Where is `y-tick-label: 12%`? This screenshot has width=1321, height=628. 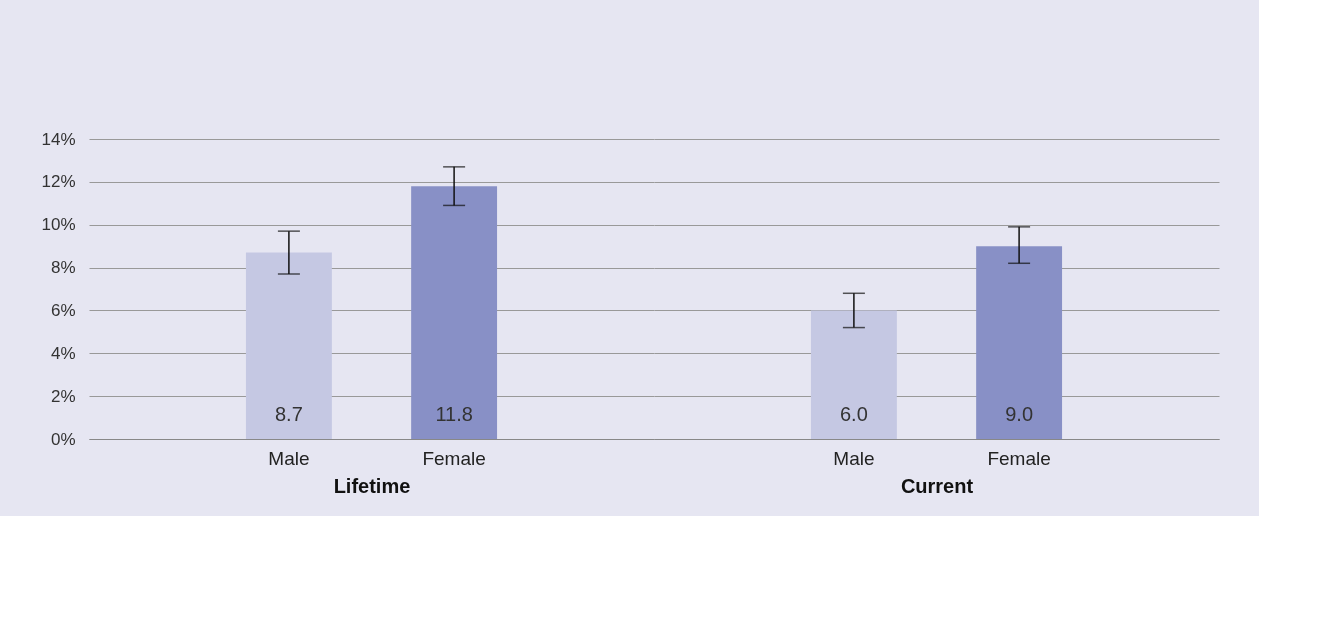
y-tick-label: 12% is located at coordinates (58, 182).